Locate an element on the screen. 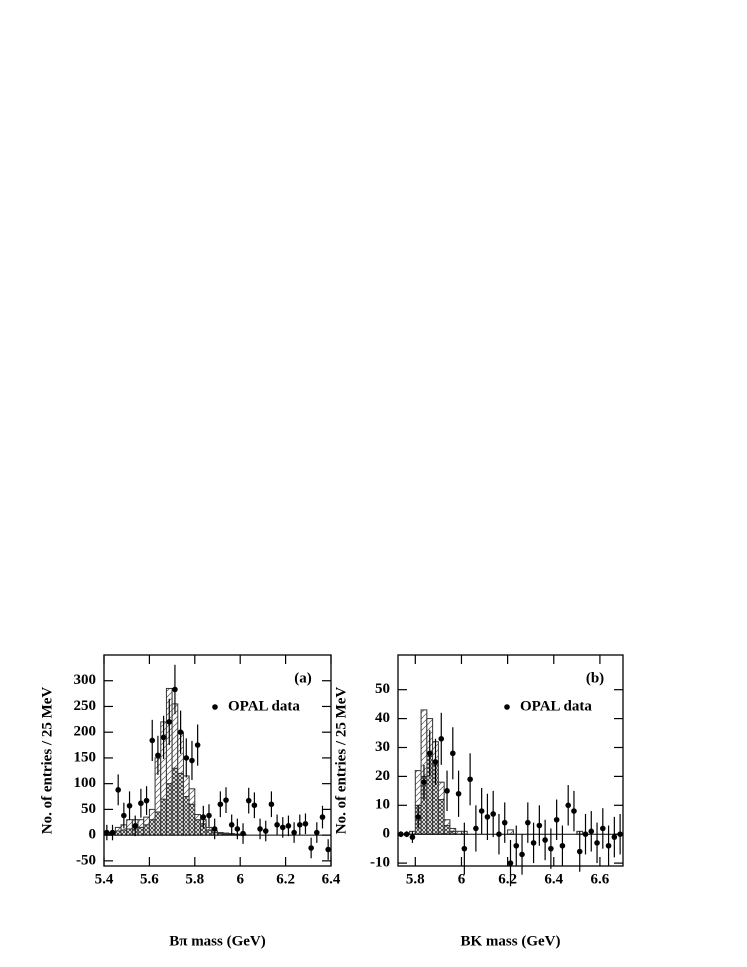 Image resolution: width=747 pixels, height=967 pixels. y-tick-label: 200 is located at coordinates (85, 732).